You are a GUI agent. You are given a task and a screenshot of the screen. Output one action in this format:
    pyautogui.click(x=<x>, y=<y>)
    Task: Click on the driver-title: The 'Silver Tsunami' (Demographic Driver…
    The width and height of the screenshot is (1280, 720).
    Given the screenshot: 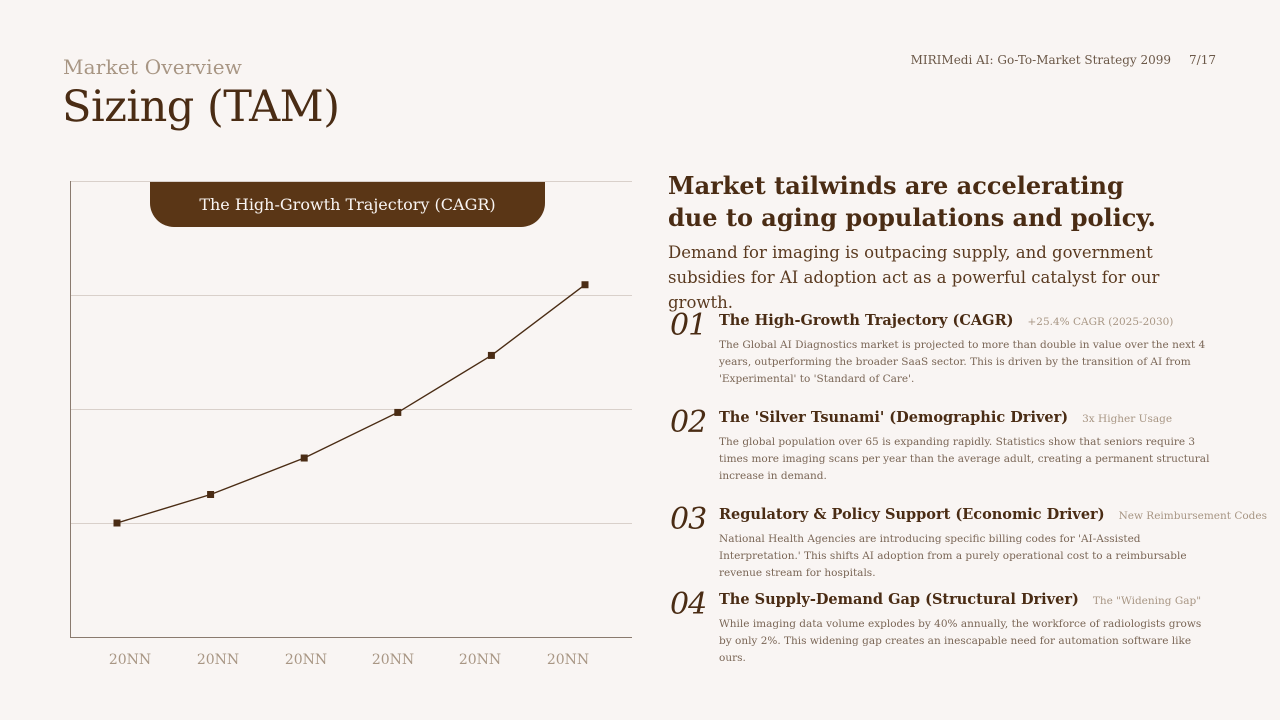 What is the action you would take?
    pyautogui.click(x=894, y=417)
    